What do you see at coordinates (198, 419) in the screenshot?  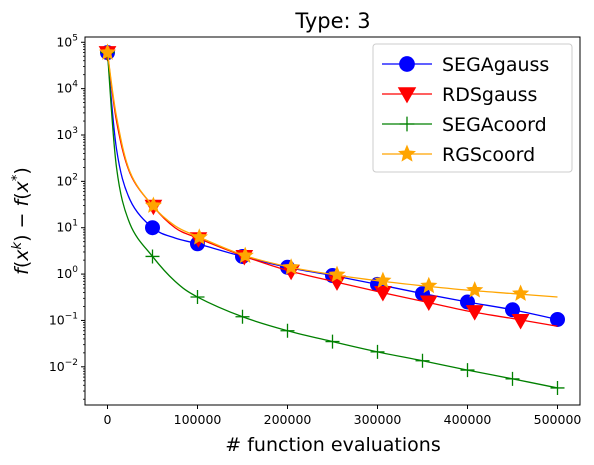 I see `x-tick-label: 100000` at bounding box center [198, 419].